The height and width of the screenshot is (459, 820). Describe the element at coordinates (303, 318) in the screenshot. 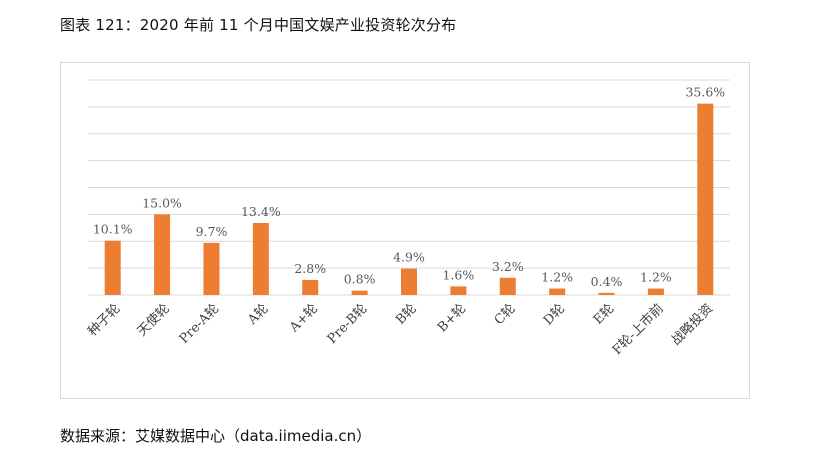

I see `x-tick-label: A+轮` at that location.